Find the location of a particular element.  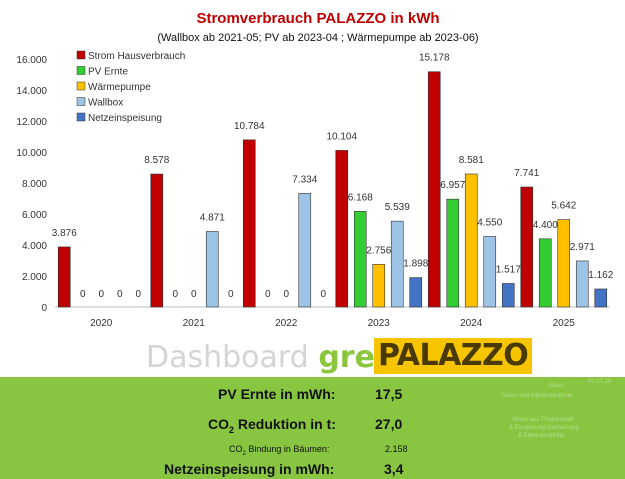

net-label: Netzeinspeisung in mWh: is located at coordinates (249, 469).